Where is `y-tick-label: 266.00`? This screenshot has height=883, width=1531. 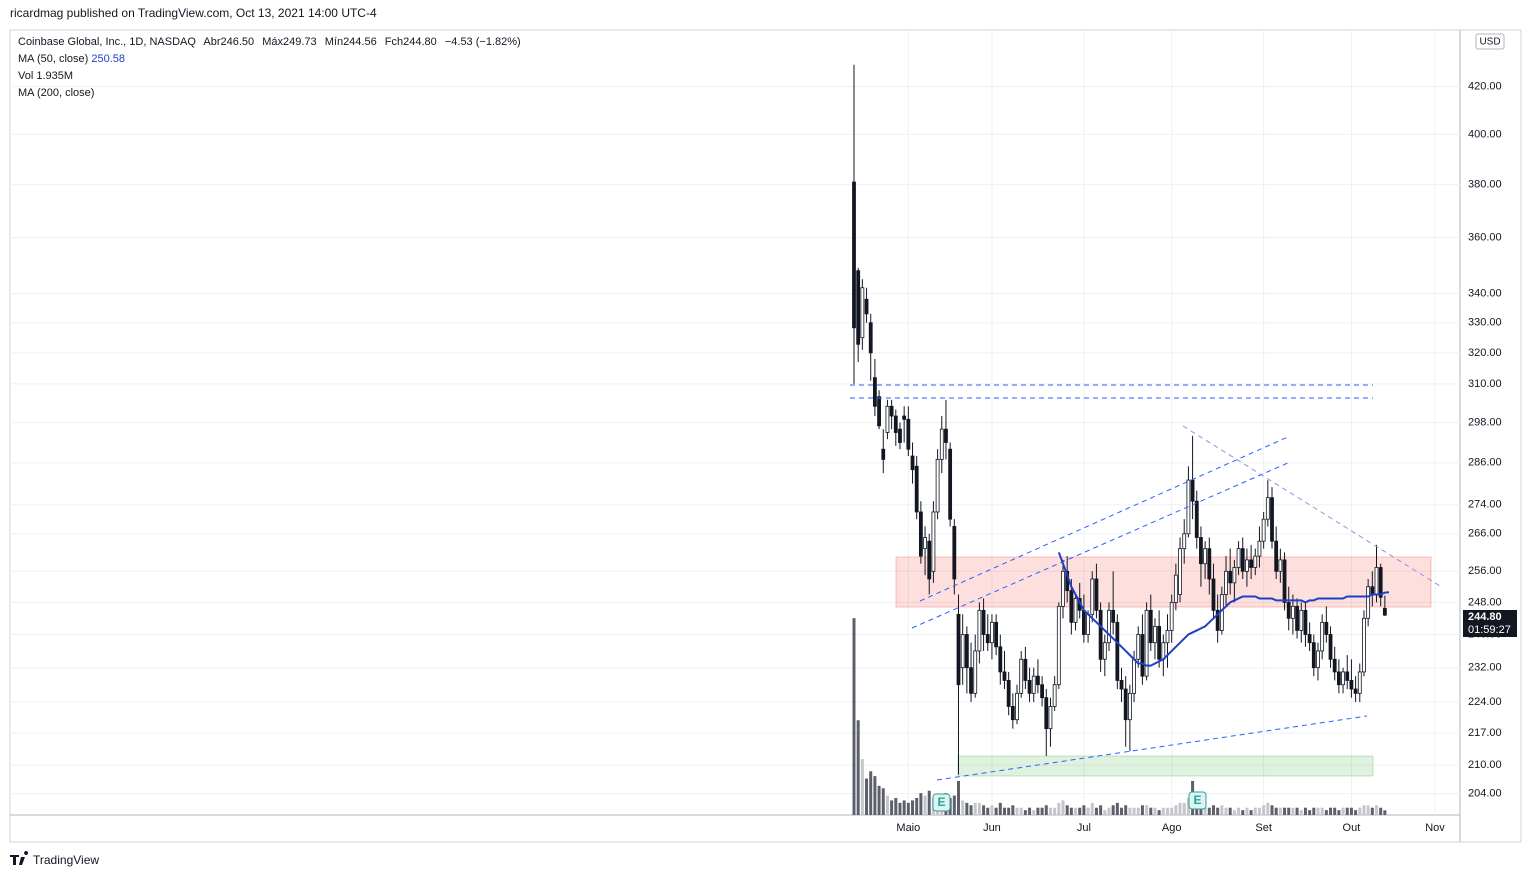 y-tick-label: 266.00 is located at coordinates (1485, 534).